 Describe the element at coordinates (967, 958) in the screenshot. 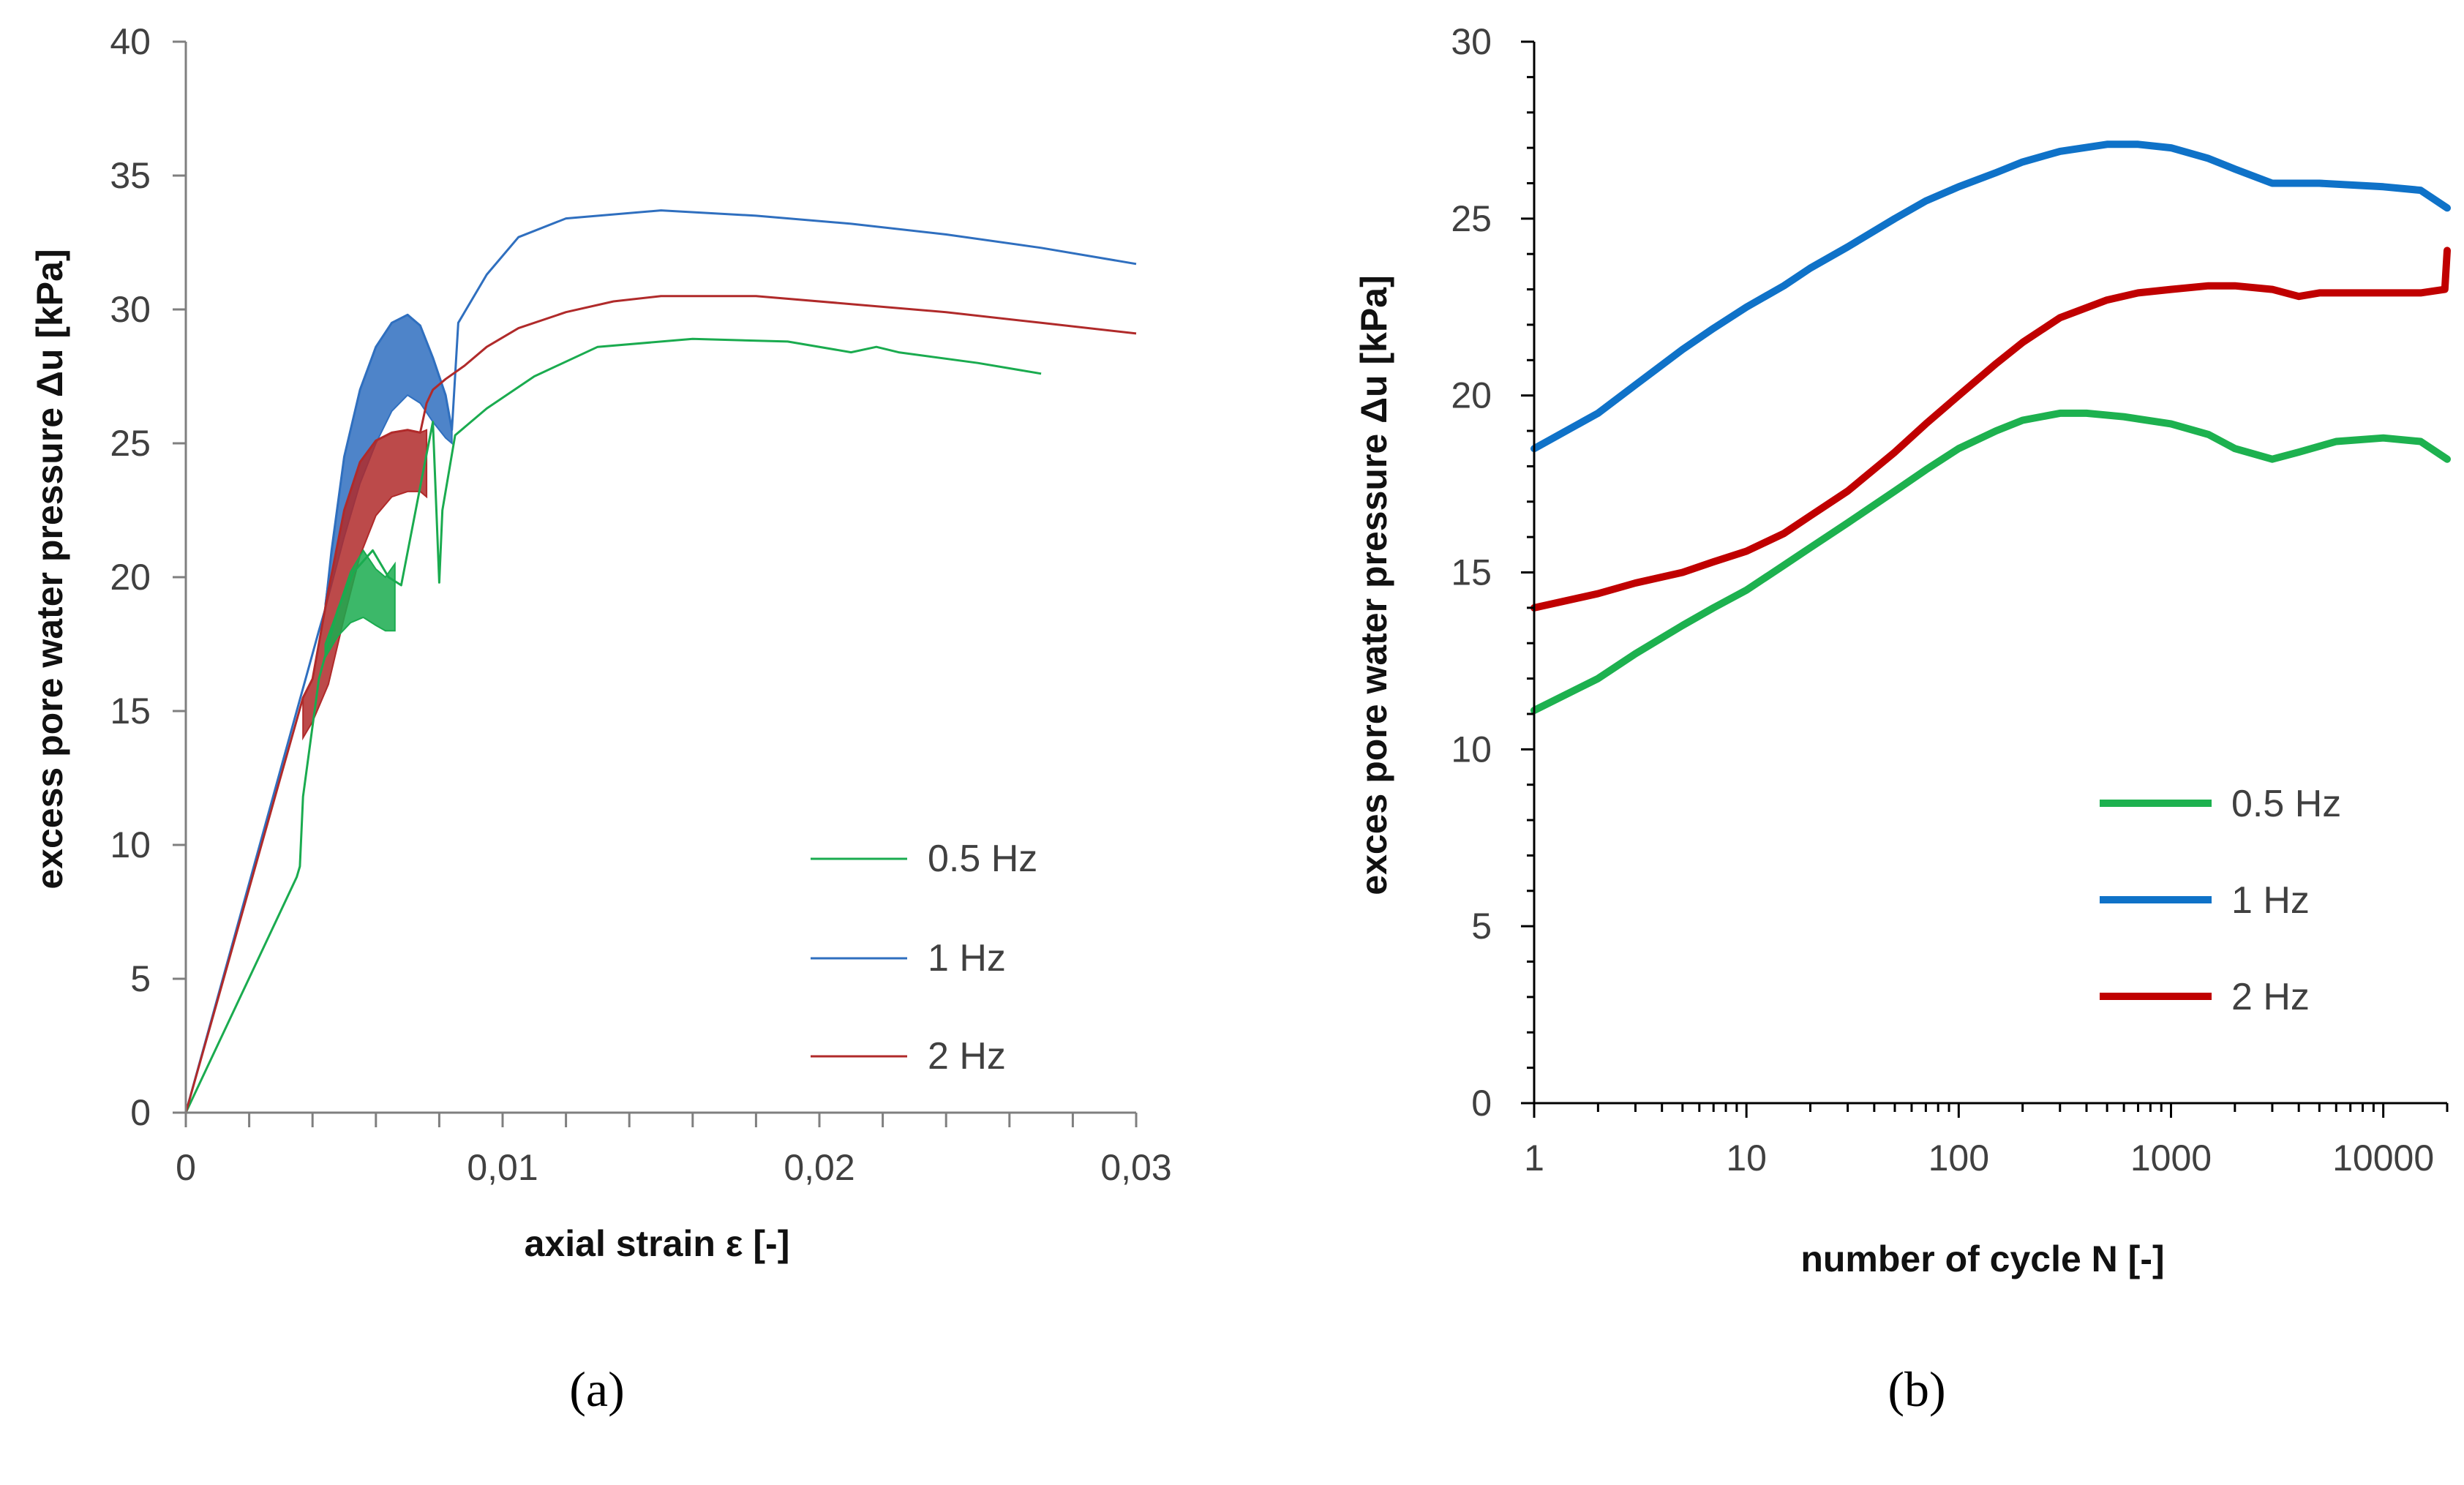

I see `chart-a-legend-label: 1 Hz` at that location.